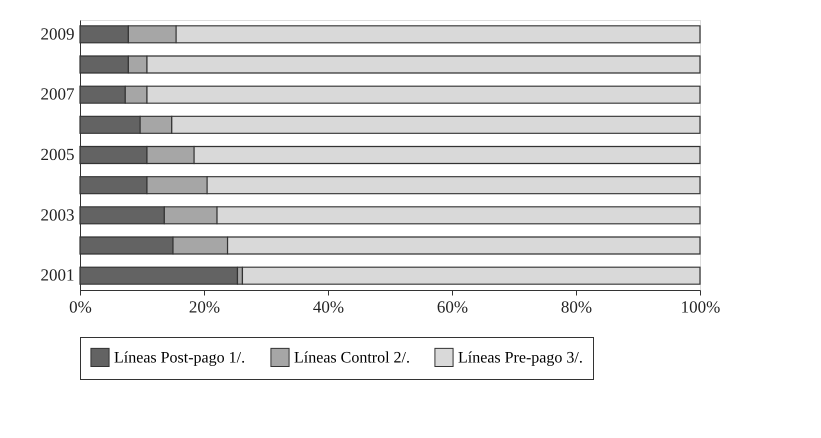 The image size is (821, 438). Describe the element at coordinates (57, 275) in the screenshot. I see `y-tick-label: 2001` at that location.